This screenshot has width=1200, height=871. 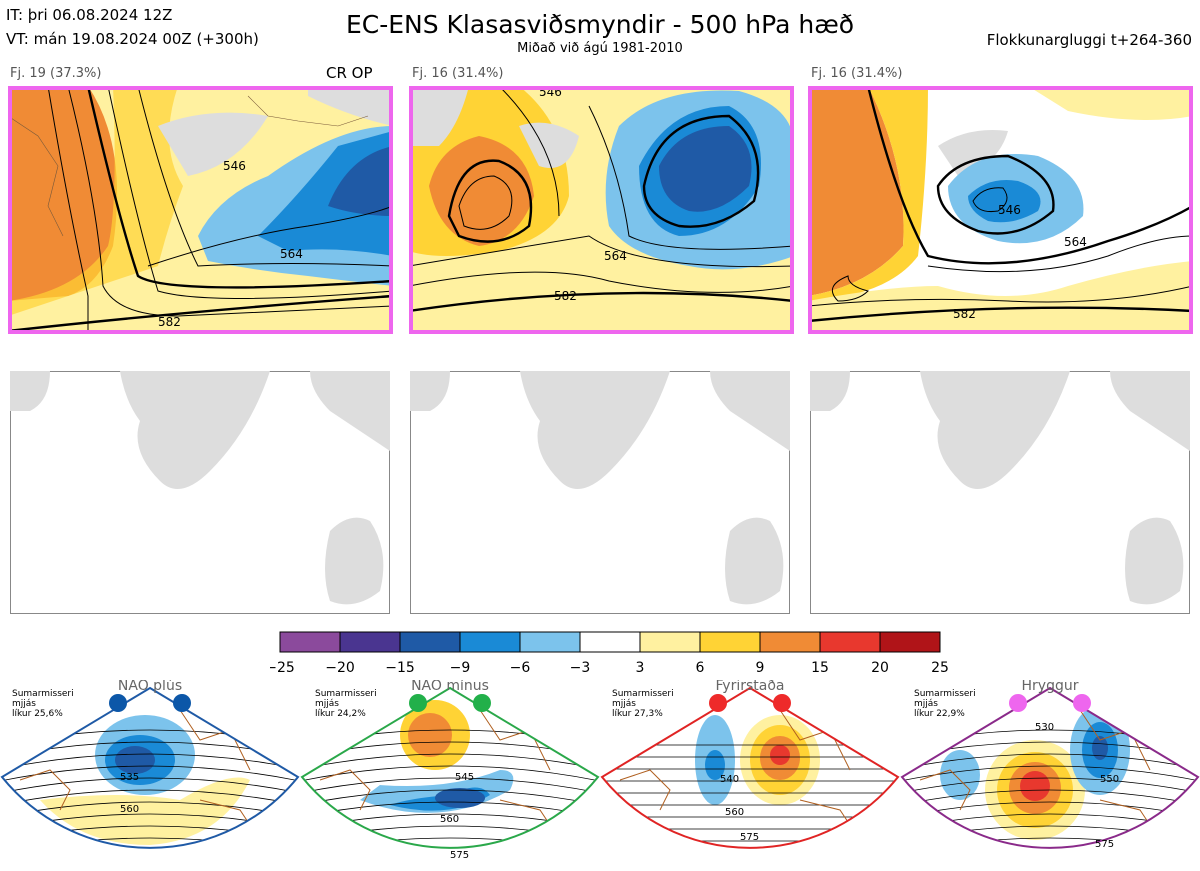 I want to click on colorbar-tick-label: −25, so click(x=282, y=668).